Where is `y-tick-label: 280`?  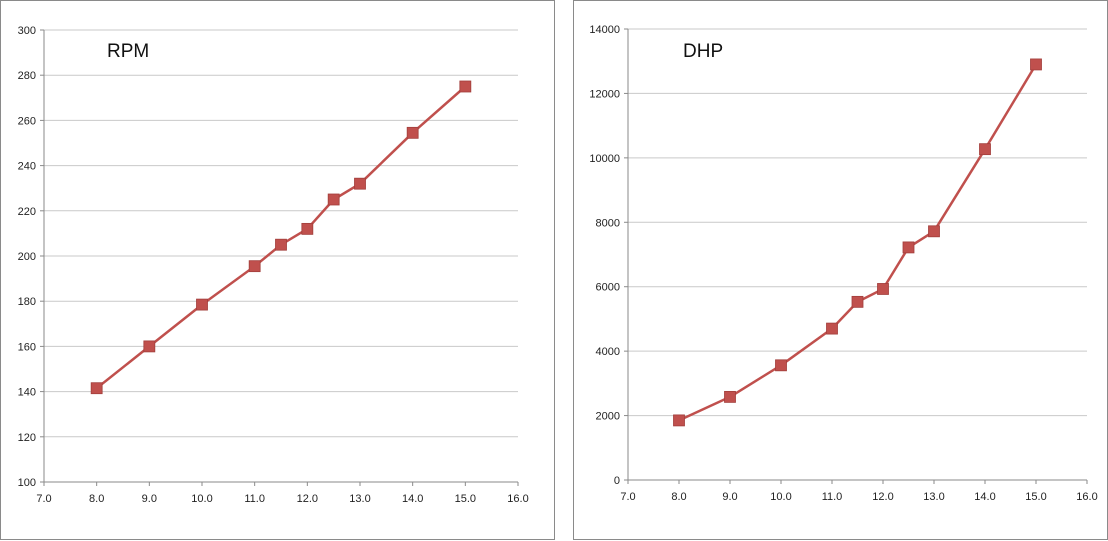 y-tick-label: 280 is located at coordinates (27, 76).